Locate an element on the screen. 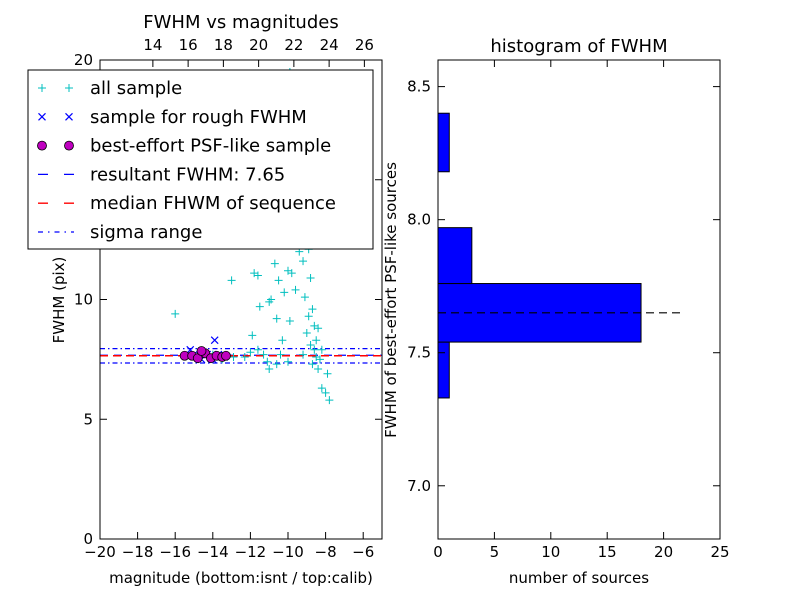 The image size is (800, 600). legend-label: median FHWM of sequence is located at coordinates (213, 203).